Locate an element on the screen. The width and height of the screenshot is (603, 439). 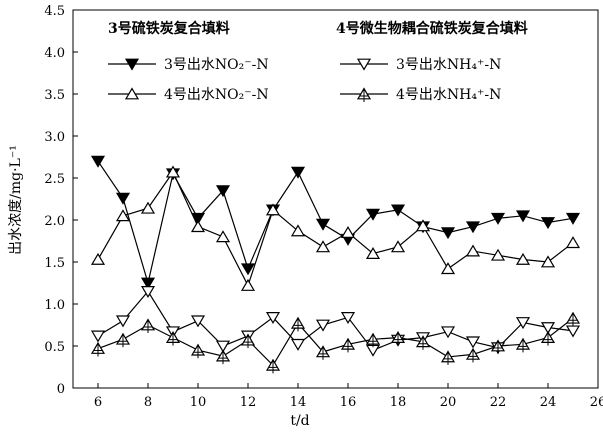
y-tick-label: 1.0 is located at coordinates (54, 305).